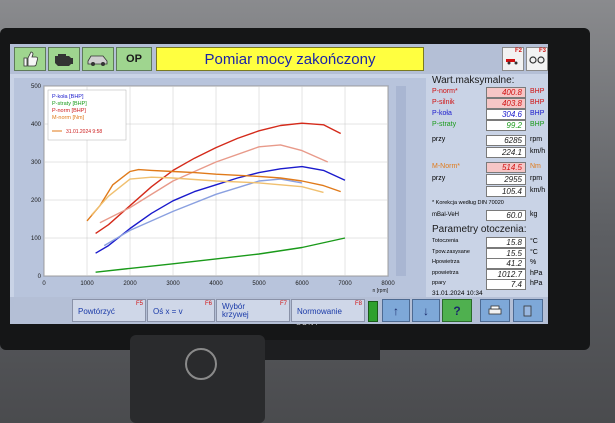 The image size is (615, 423). I want to click on title-text: Pomiar mocy zakończony, so click(290, 59).